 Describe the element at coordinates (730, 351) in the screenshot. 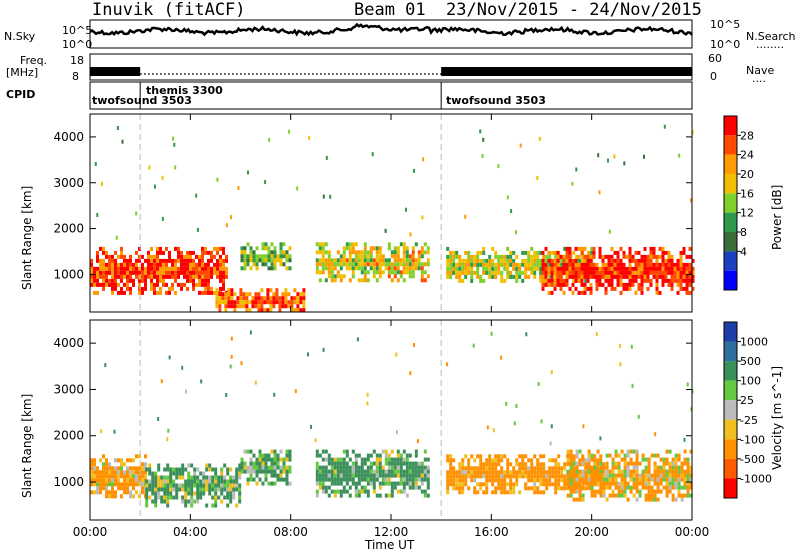

I see `velocity-colorbar-segment` at that location.